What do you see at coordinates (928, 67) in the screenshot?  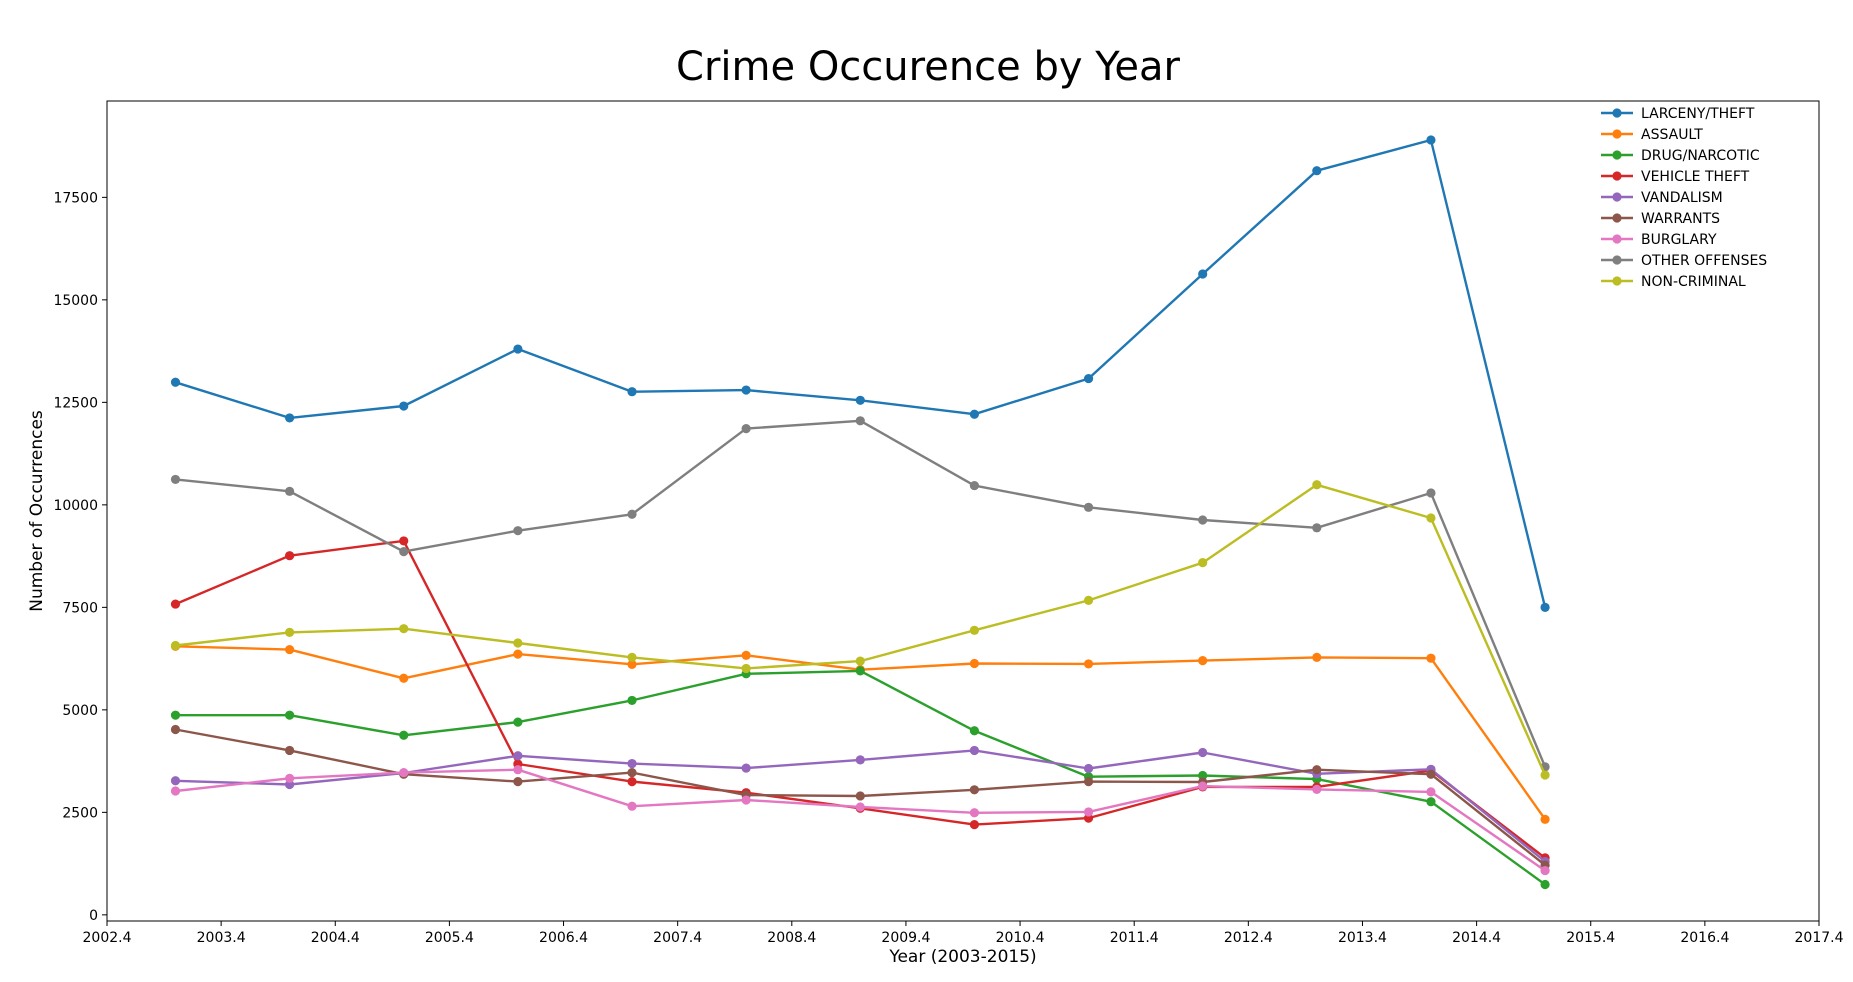 I see `chart-title: Crime Occurence by Year` at bounding box center [928, 67].